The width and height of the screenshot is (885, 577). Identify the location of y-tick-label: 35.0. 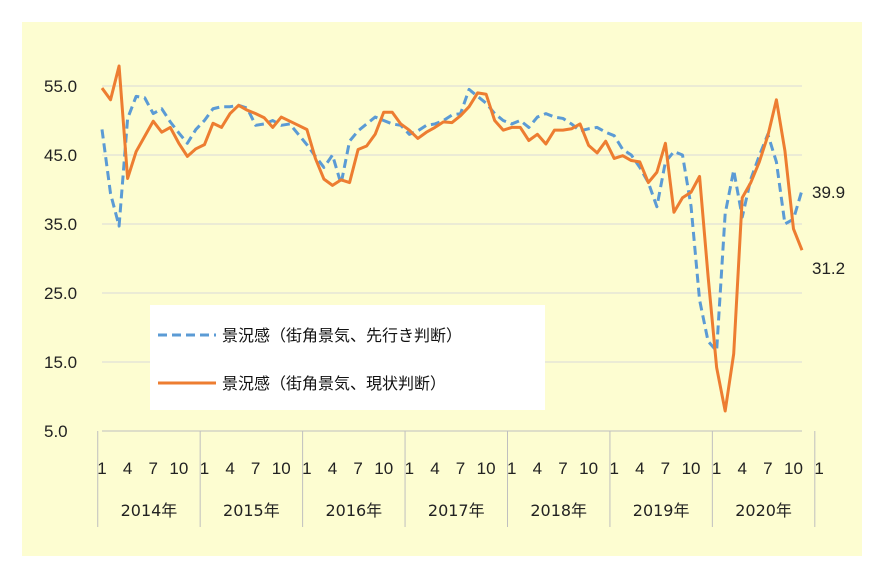
(60, 224).